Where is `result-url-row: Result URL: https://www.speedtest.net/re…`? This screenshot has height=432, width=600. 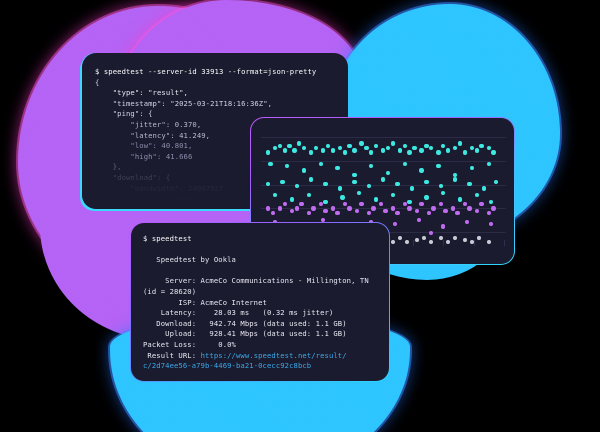
result-url-row: Result URL: https://www.speedtest.net/re… is located at coordinates (260, 356).